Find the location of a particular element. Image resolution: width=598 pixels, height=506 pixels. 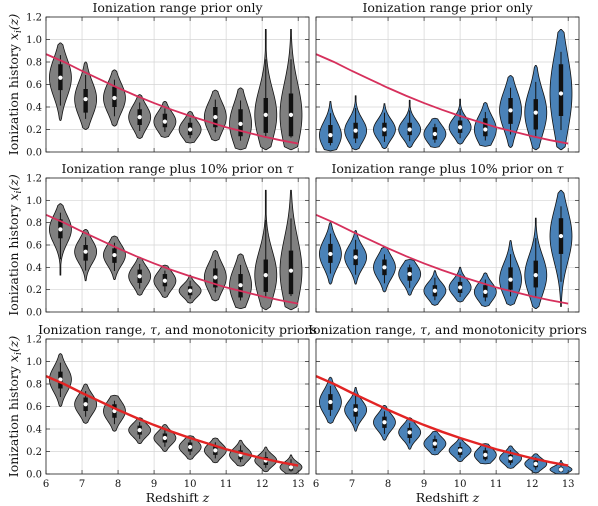

y-tick-label: 0.8 is located at coordinates (34, 63).